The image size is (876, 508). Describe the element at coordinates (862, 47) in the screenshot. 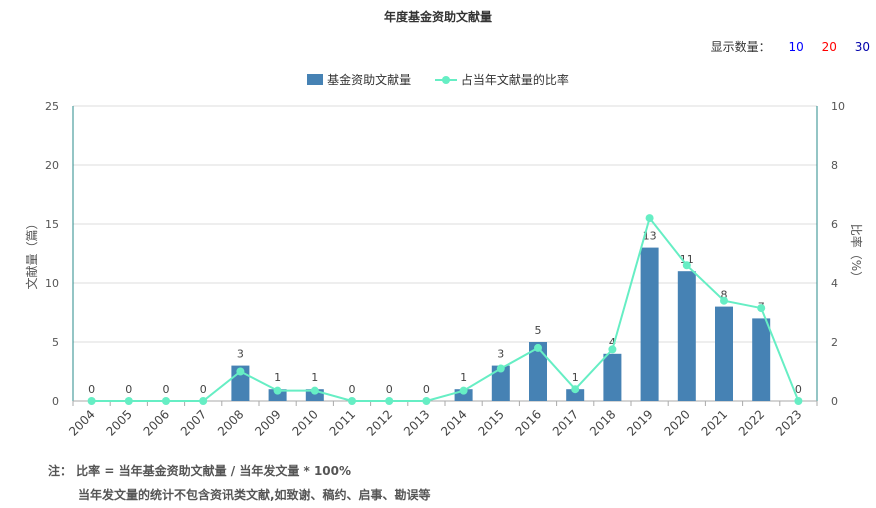

I see `display-count-30: 30` at that location.